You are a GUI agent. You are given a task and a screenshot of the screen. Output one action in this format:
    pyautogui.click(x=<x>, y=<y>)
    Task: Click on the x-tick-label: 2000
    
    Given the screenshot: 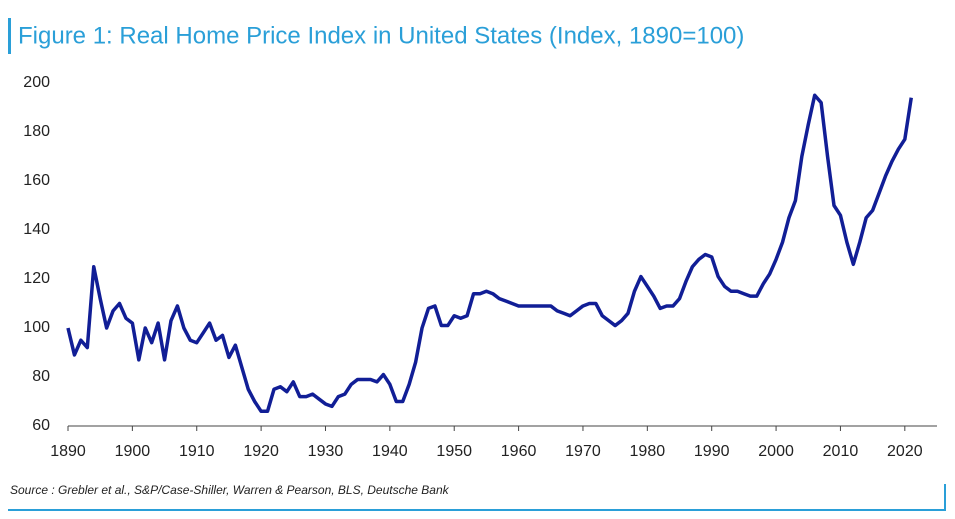 What is the action you would take?
    pyautogui.click(x=776, y=451)
    